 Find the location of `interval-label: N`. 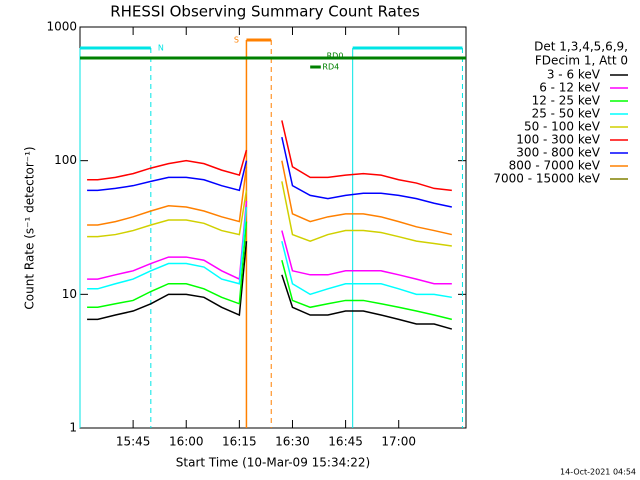

interval-label: N is located at coordinates (161, 48).